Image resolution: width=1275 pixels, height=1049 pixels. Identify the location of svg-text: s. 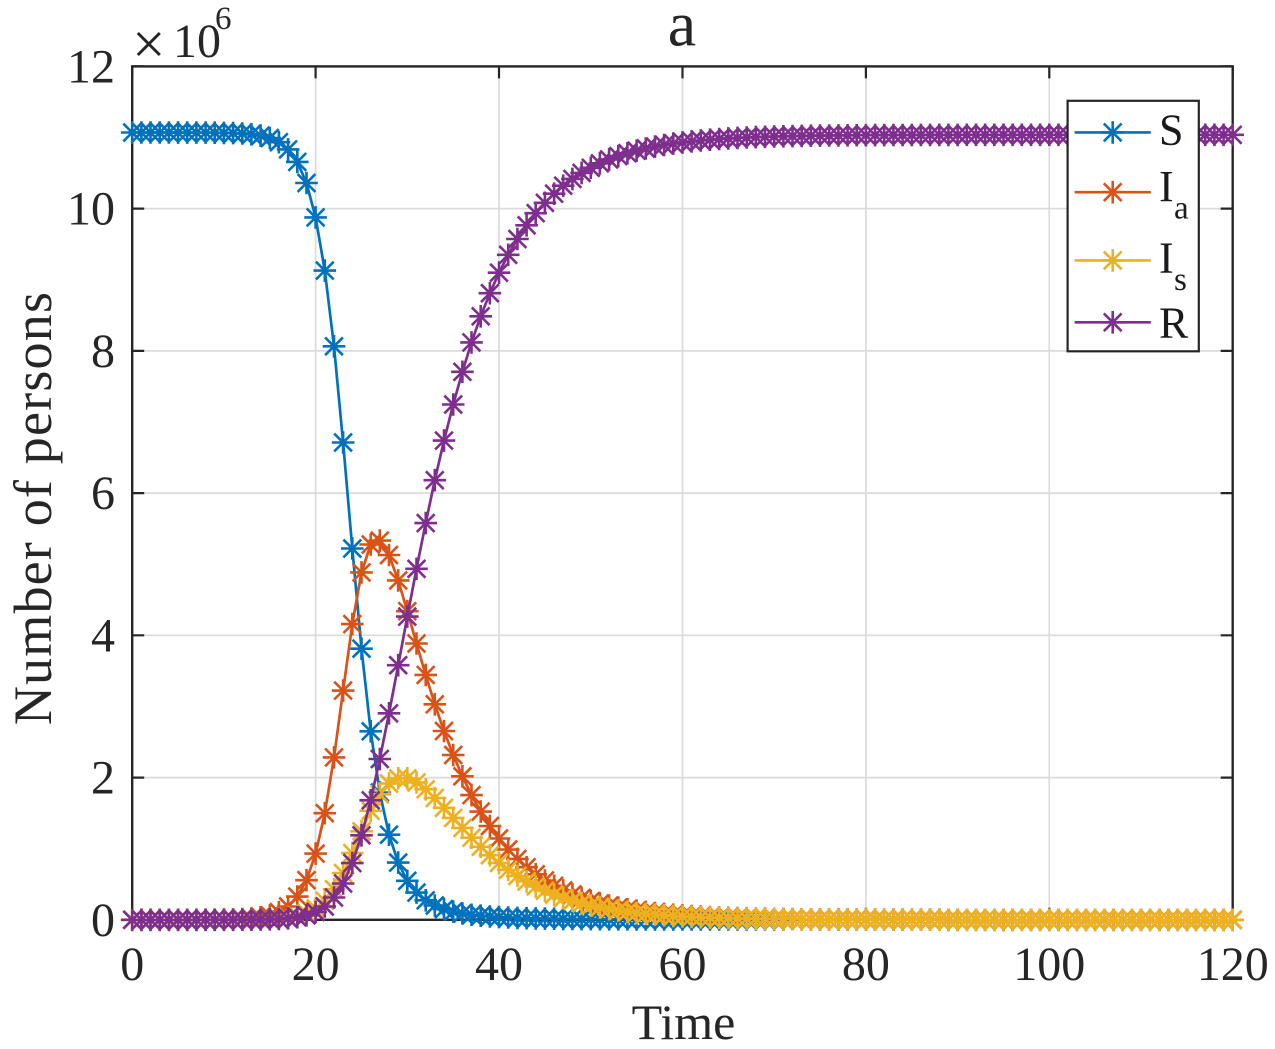
(1180, 280).